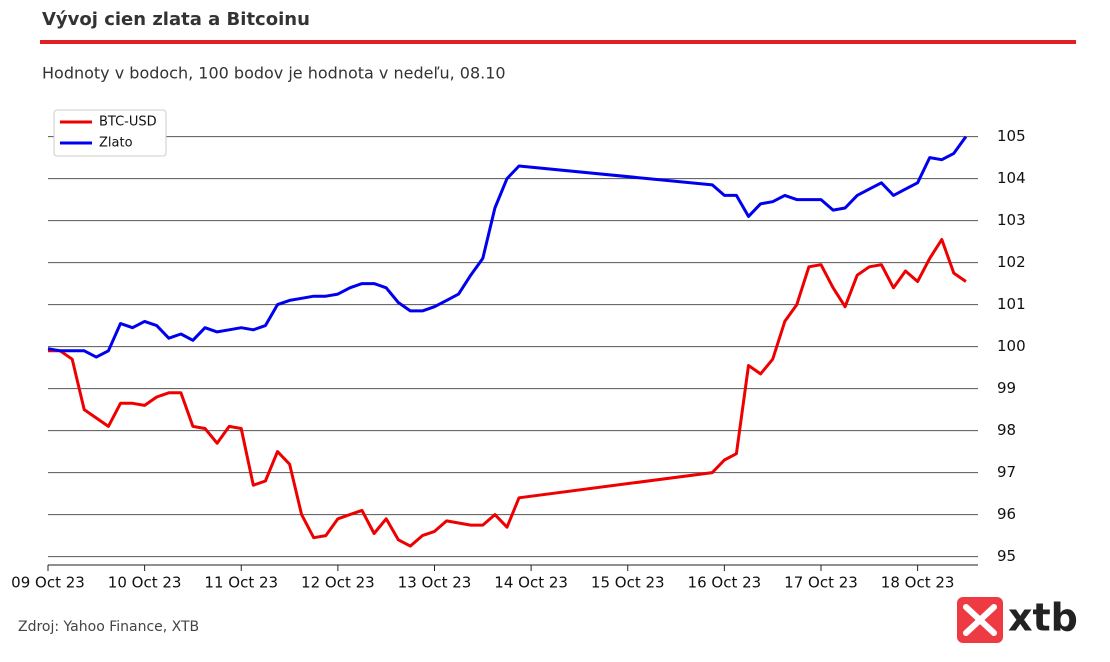 The height and width of the screenshot is (662, 1110). Describe the element at coordinates (918, 583) in the screenshot. I see `x-tick-label: 18 Oct 23` at that location.